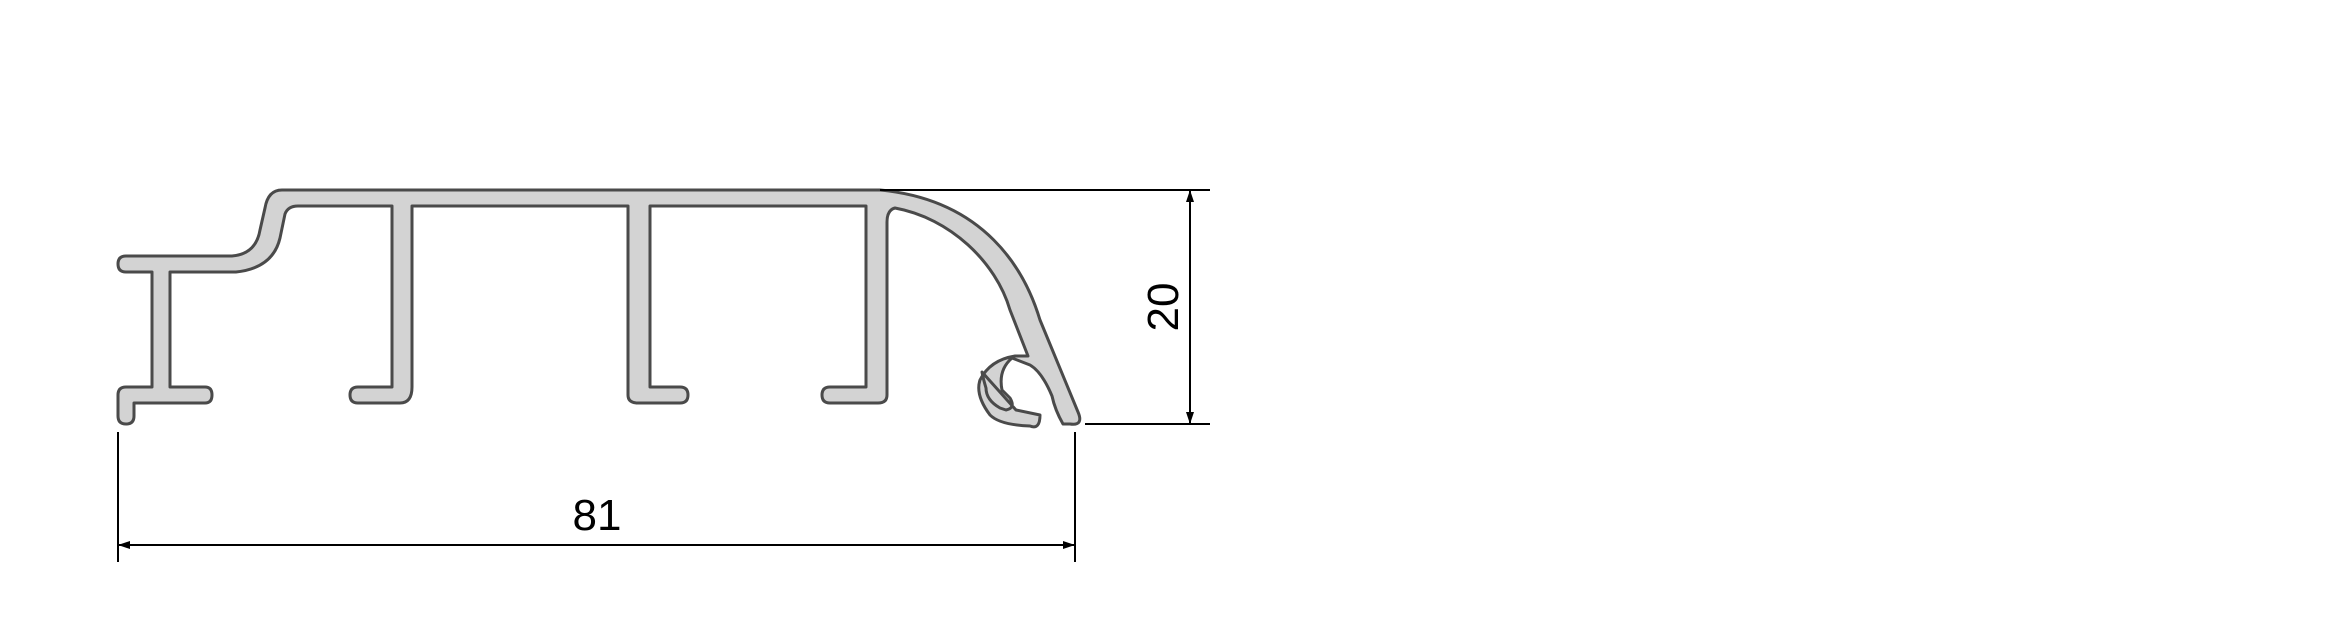 The image size is (2348, 617). I want to click on width-label: 81, so click(597, 515).